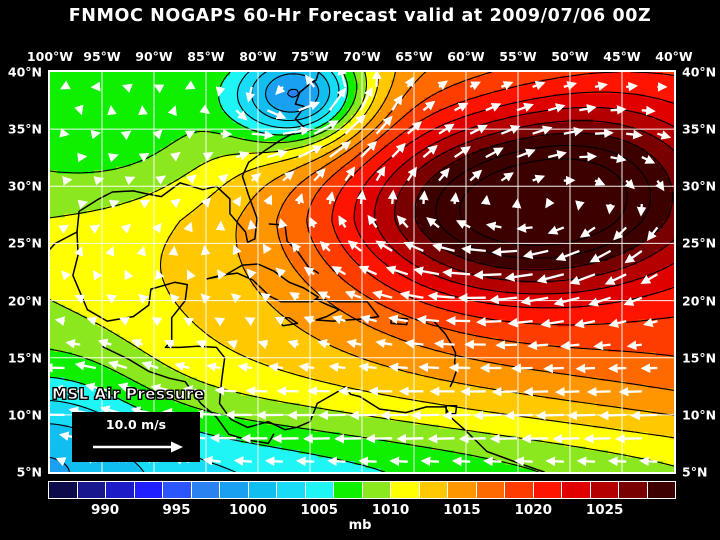  I want to click on field-label: MSL Air Pressure, so click(128, 394).